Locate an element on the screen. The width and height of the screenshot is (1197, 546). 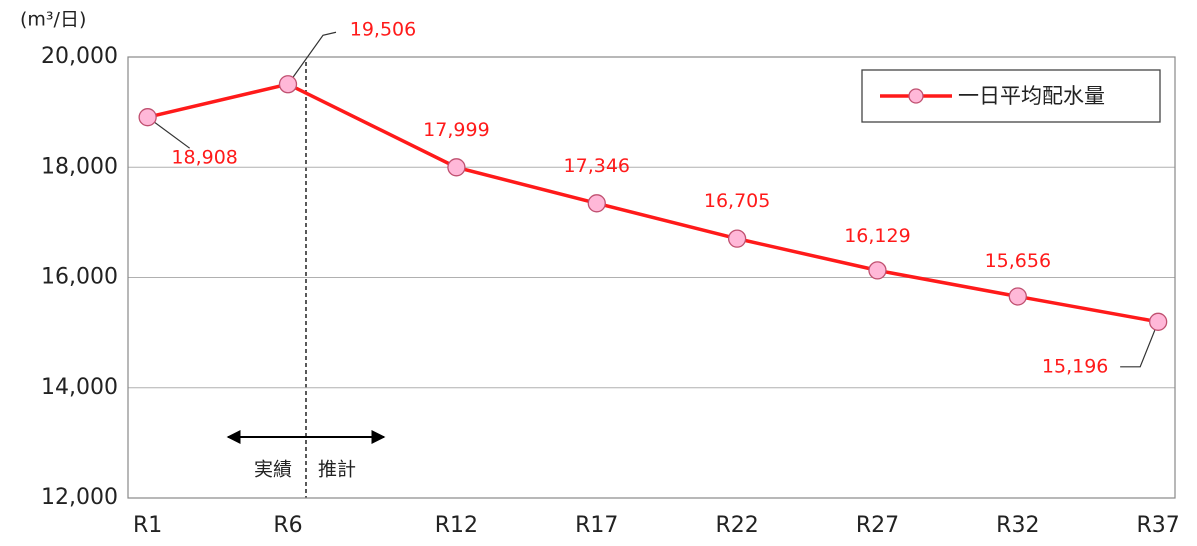
x-tick-label: R17 is located at coordinates (596, 525).